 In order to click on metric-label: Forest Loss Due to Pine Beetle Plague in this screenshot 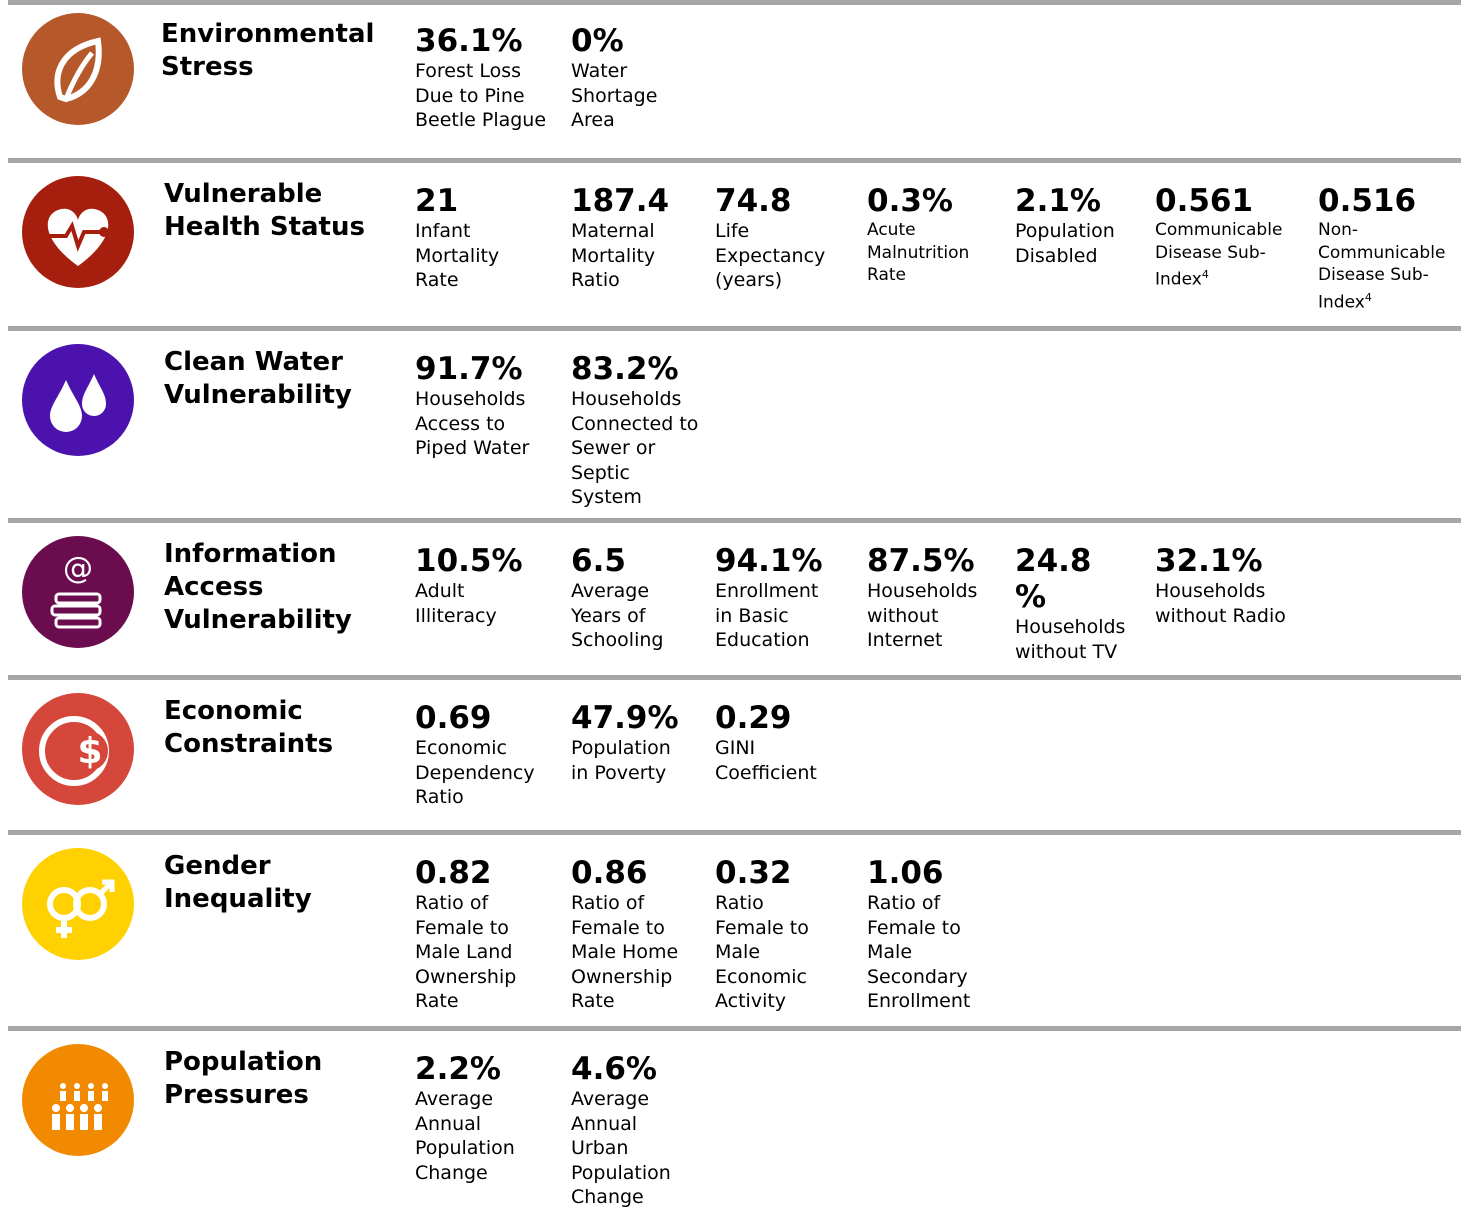, I will do `click(480, 96)`.